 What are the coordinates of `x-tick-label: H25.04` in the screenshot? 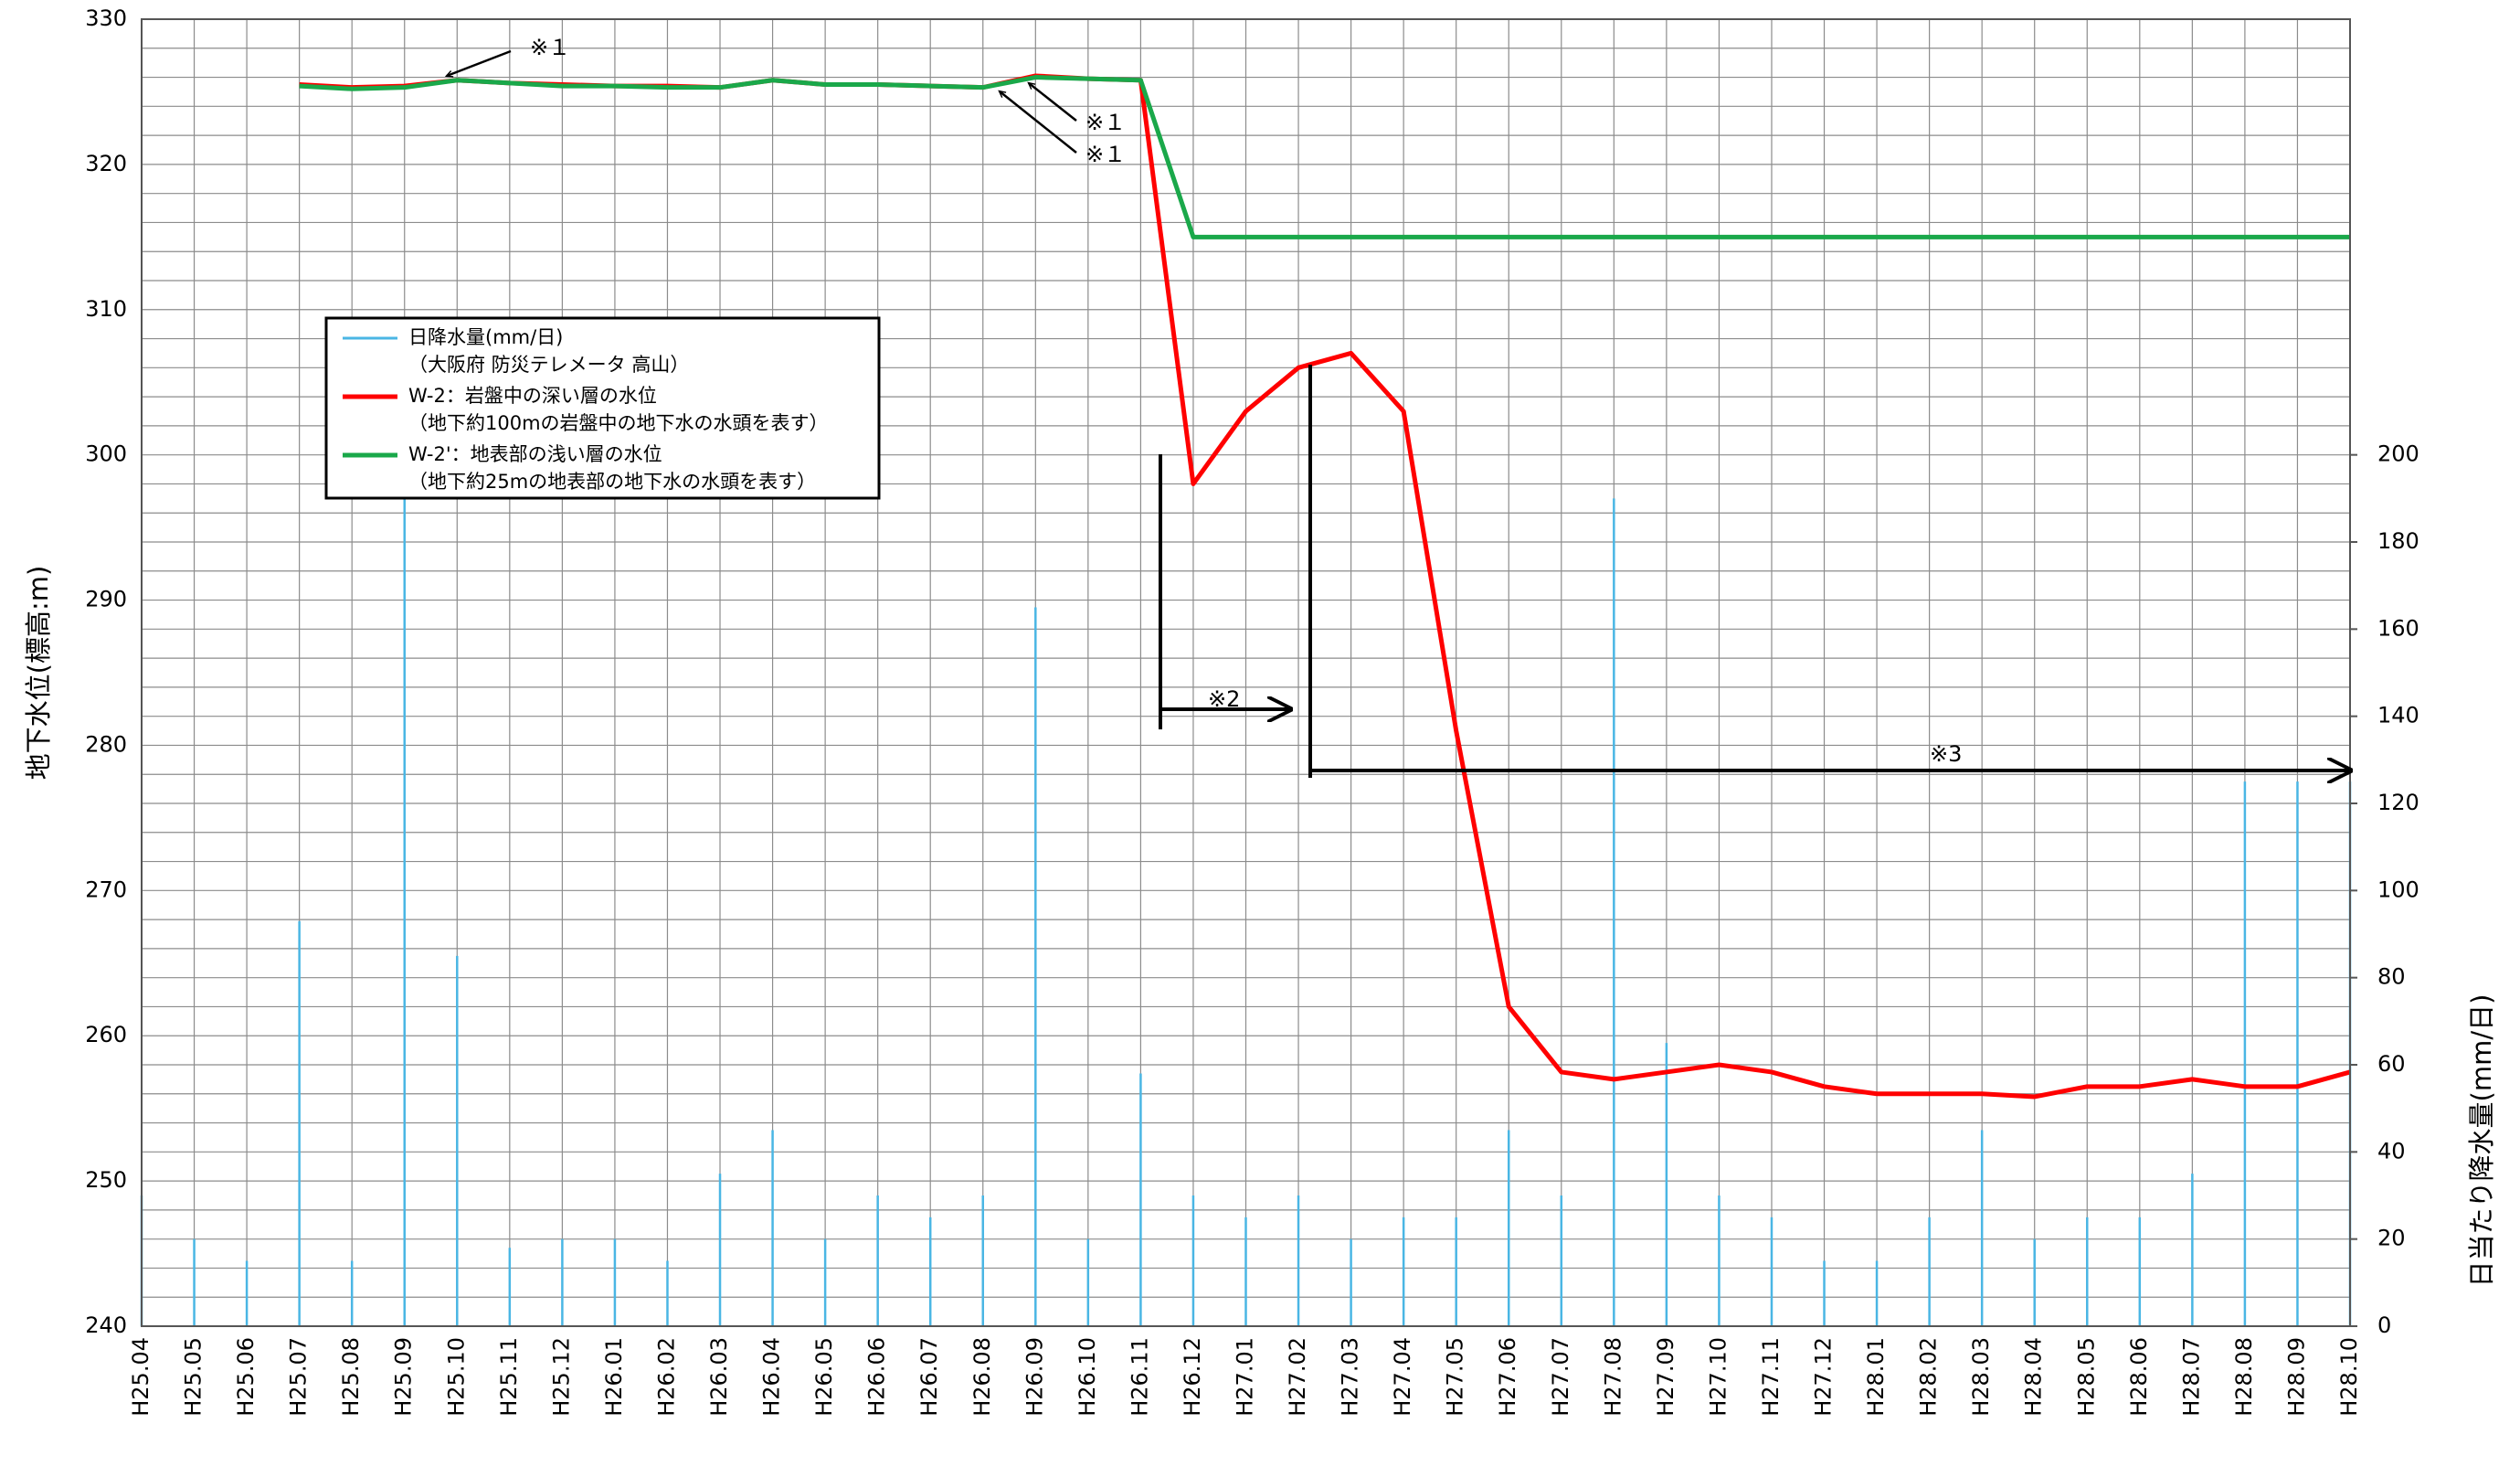 It's located at (141, 1377).